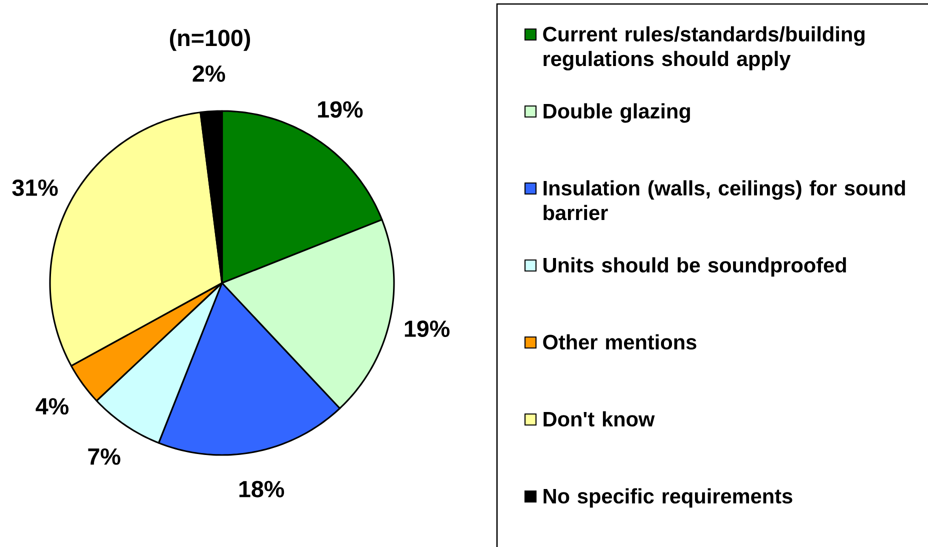 The image size is (928, 547). What do you see at coordinates (209, 73) in the screenshot?
I see `data-label: 2%` at bounding box center [209, 73].